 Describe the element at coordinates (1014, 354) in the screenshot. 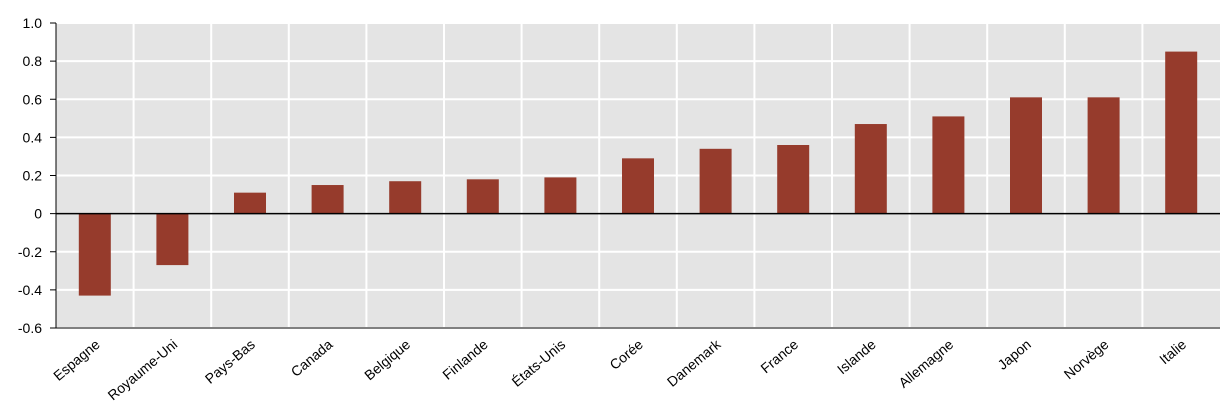

I see `x-category-label: Japon` at that location.